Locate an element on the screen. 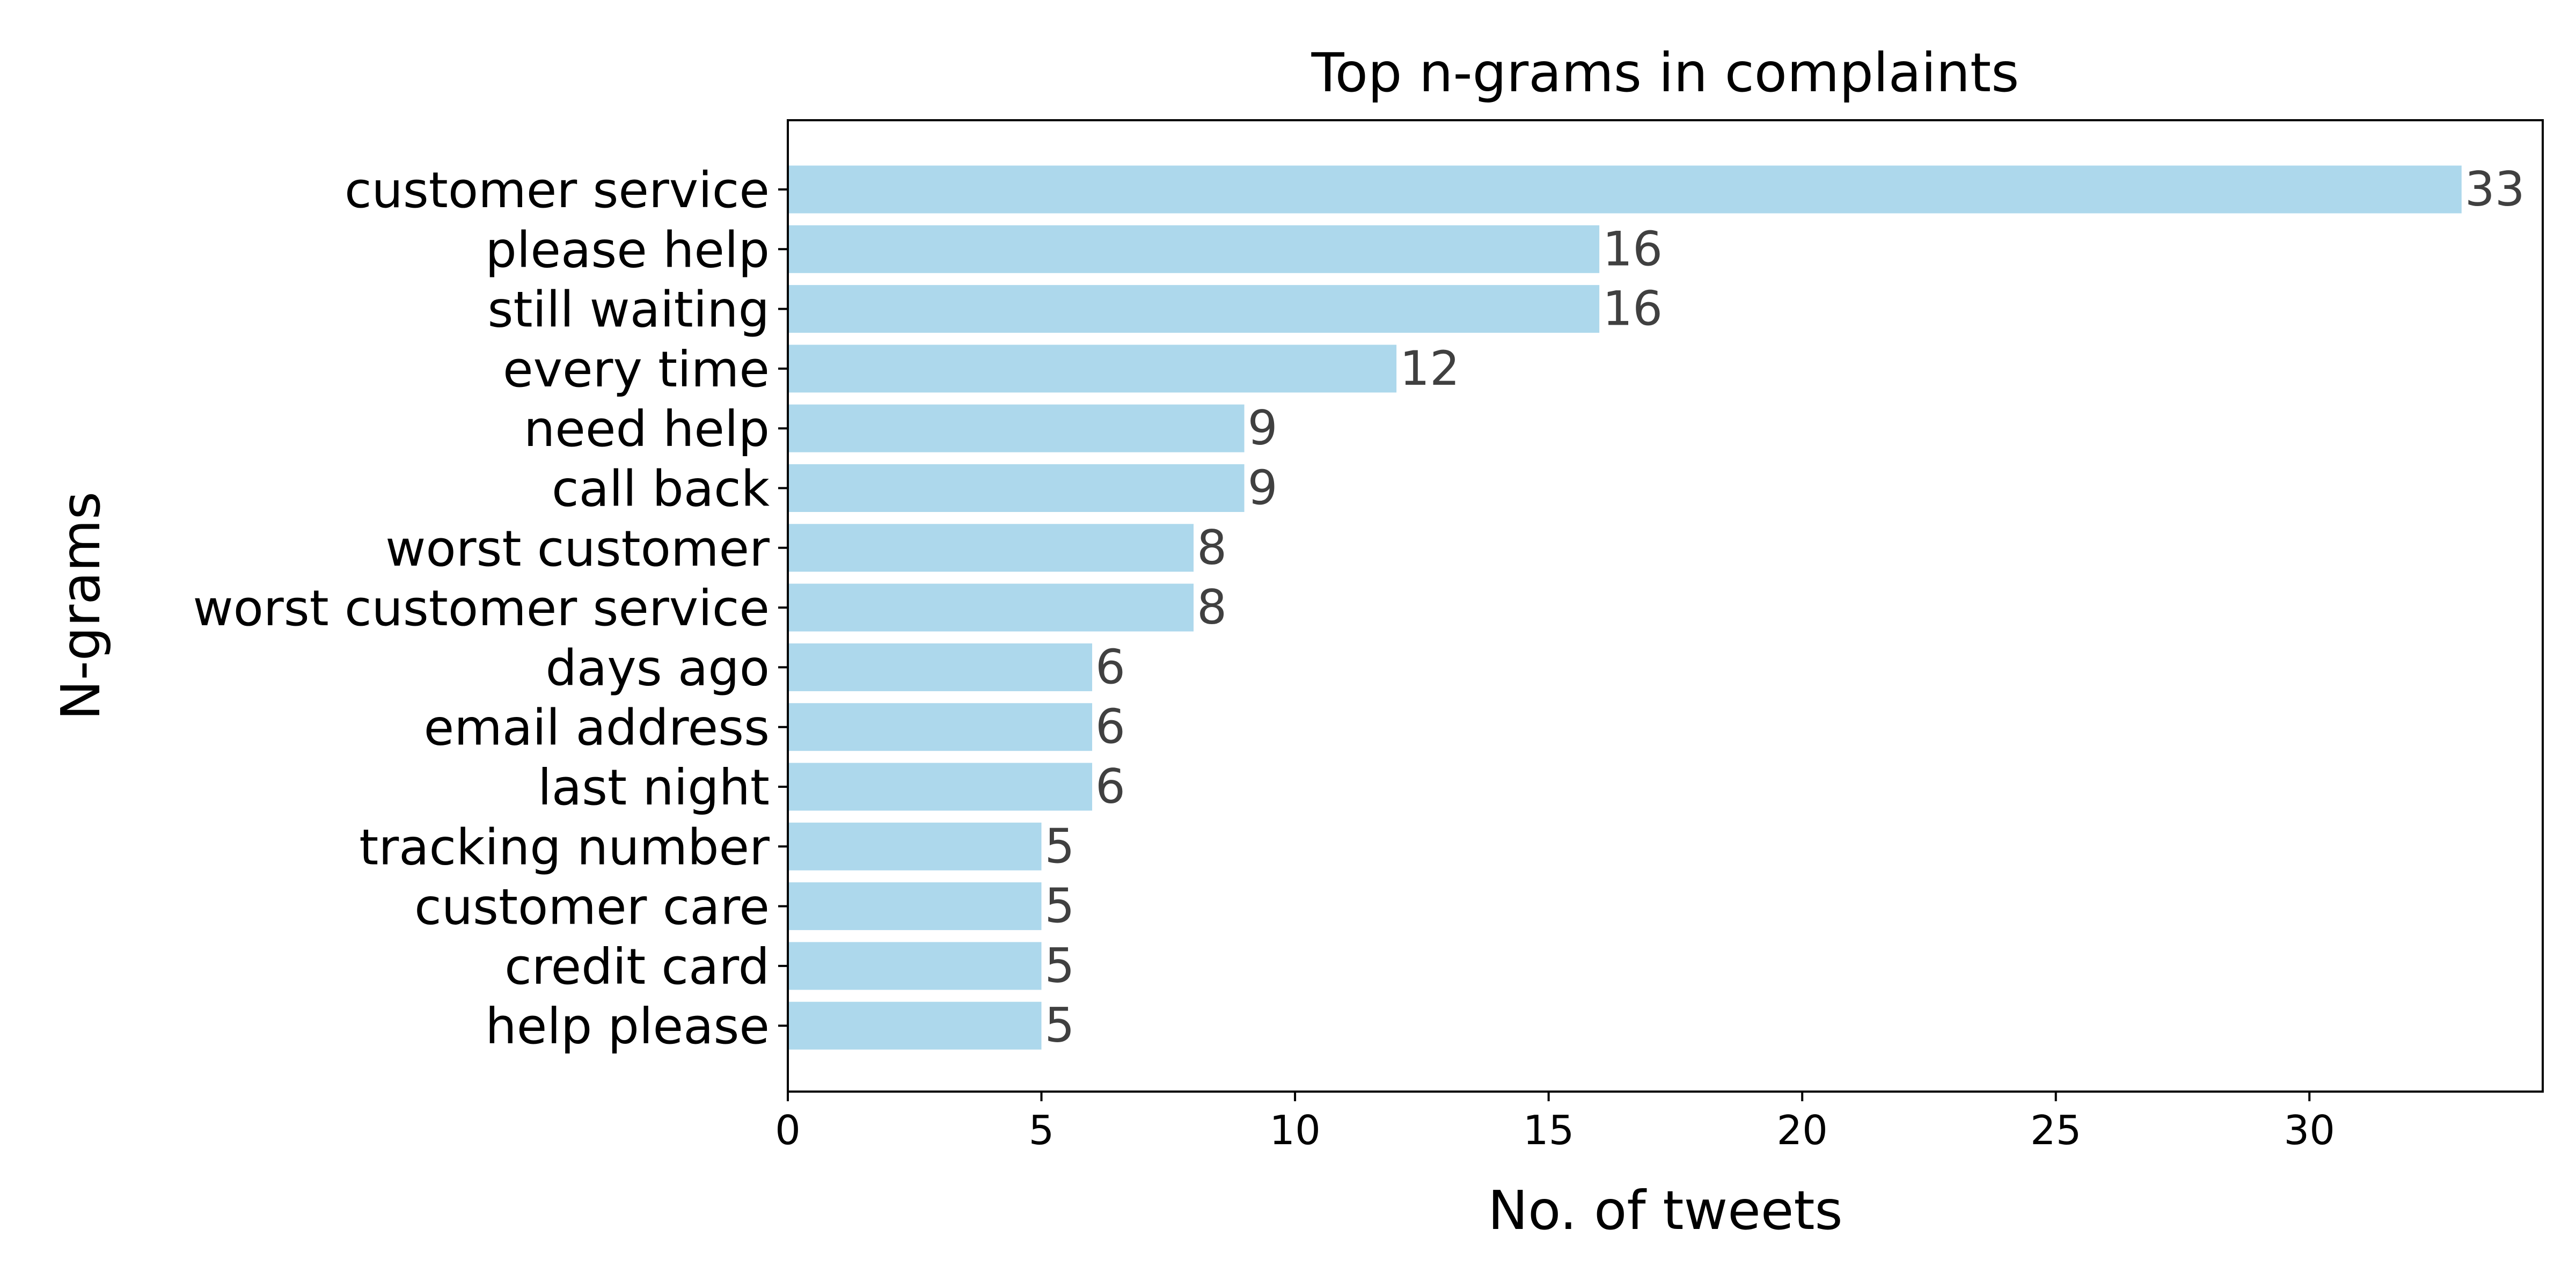 This screenshot has height=1288, width=2576. y-tick-label: tracking number is located at coordinates (564, 847).